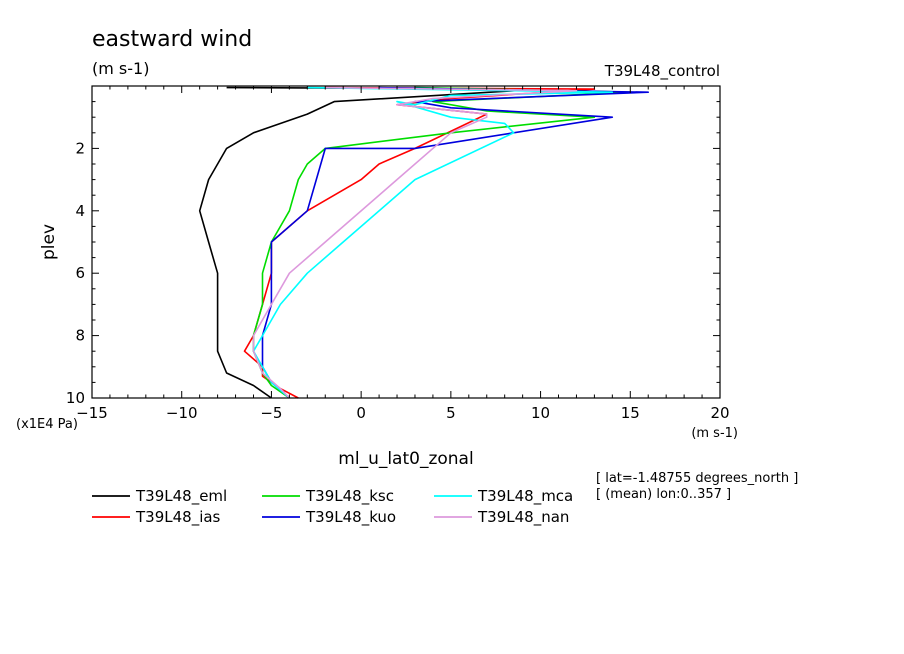  What do you see at coordinates (451, 413) in the screenshot?
I see `x-tick-label: 5` at bounding box center [451, 413].